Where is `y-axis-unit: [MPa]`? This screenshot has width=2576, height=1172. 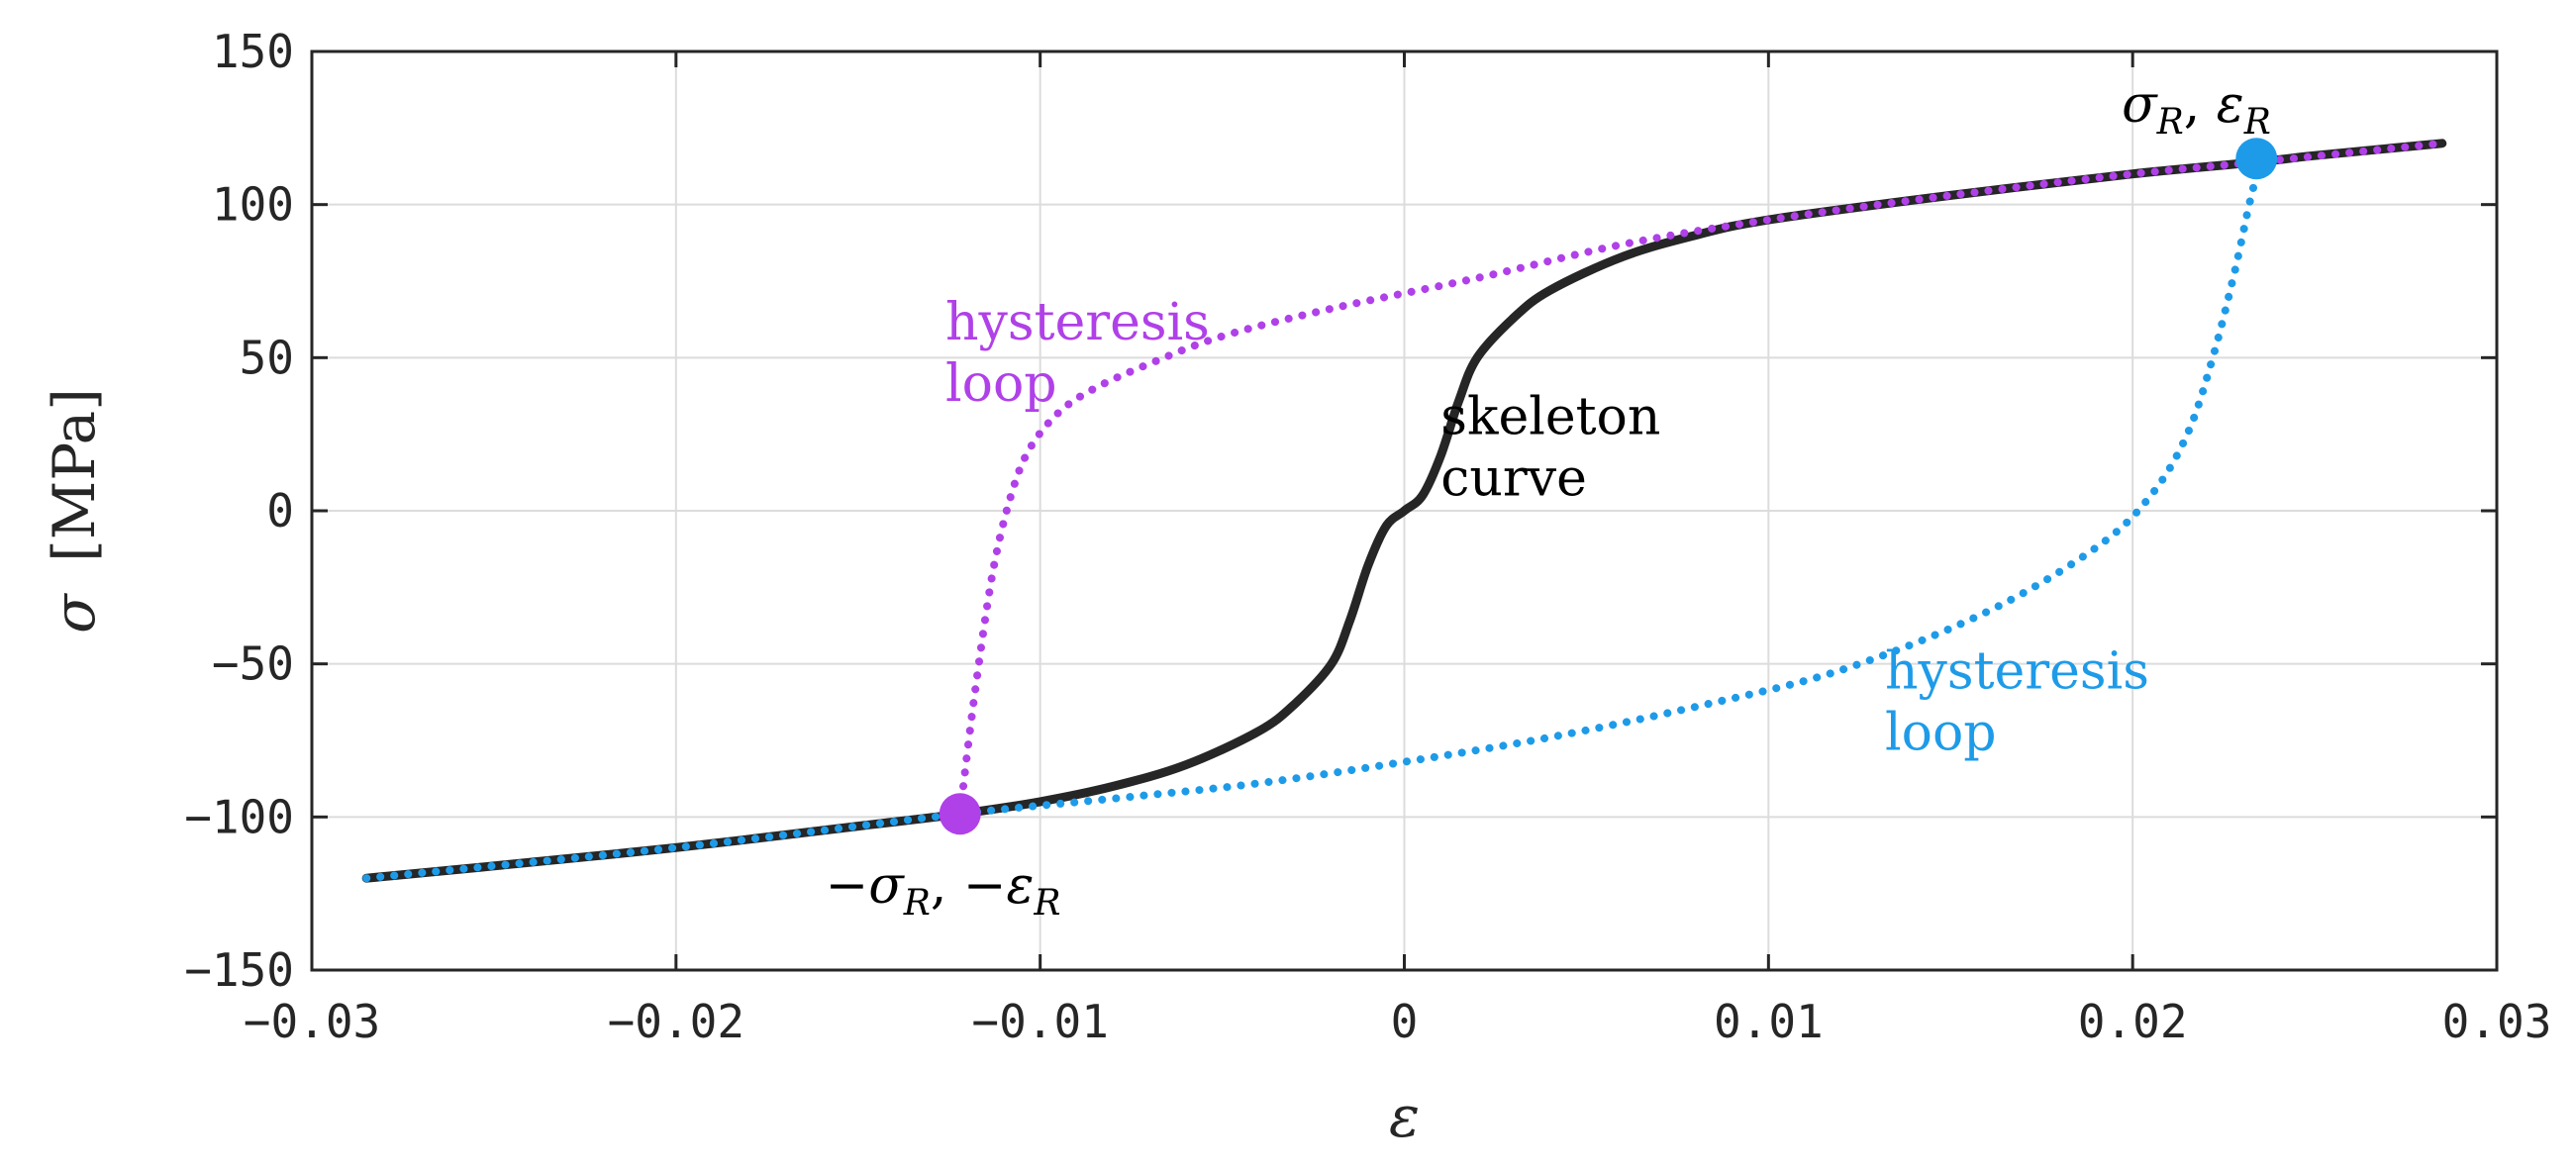 y-axis-unit: [MPa] is located at coordinates (74, 475).